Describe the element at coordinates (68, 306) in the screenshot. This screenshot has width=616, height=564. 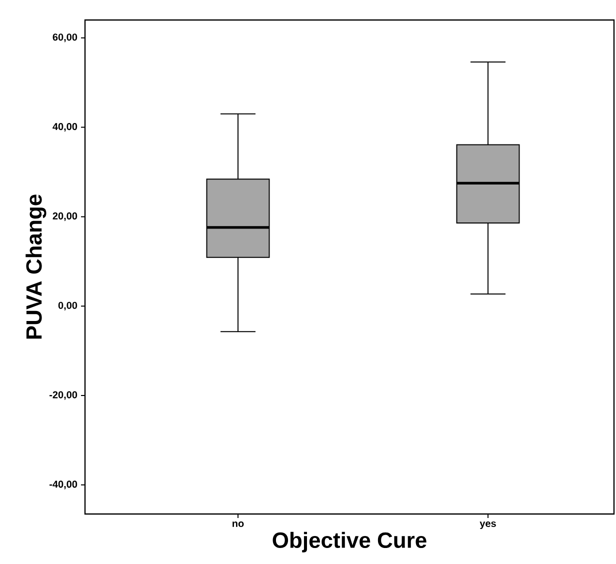
I see `y-tick-label: 0,00` at that location.